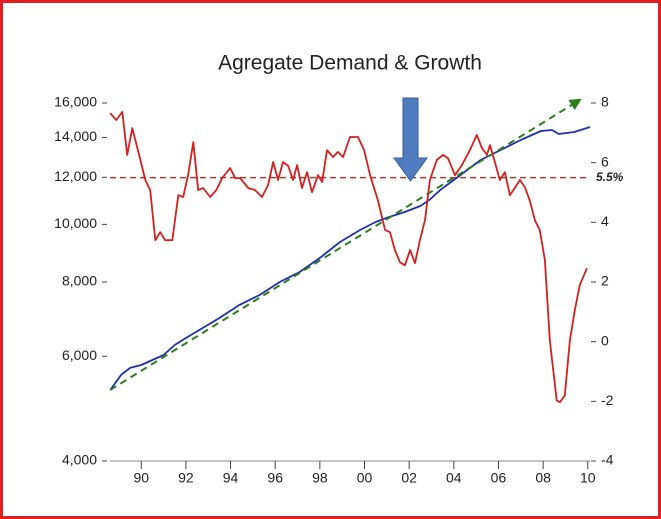 This screenshot has width=661, height=519. What do you see at coordinates (231, 478) in the screenshot?
I see `x-tick-label: 94` at bounding box center [231, 478].